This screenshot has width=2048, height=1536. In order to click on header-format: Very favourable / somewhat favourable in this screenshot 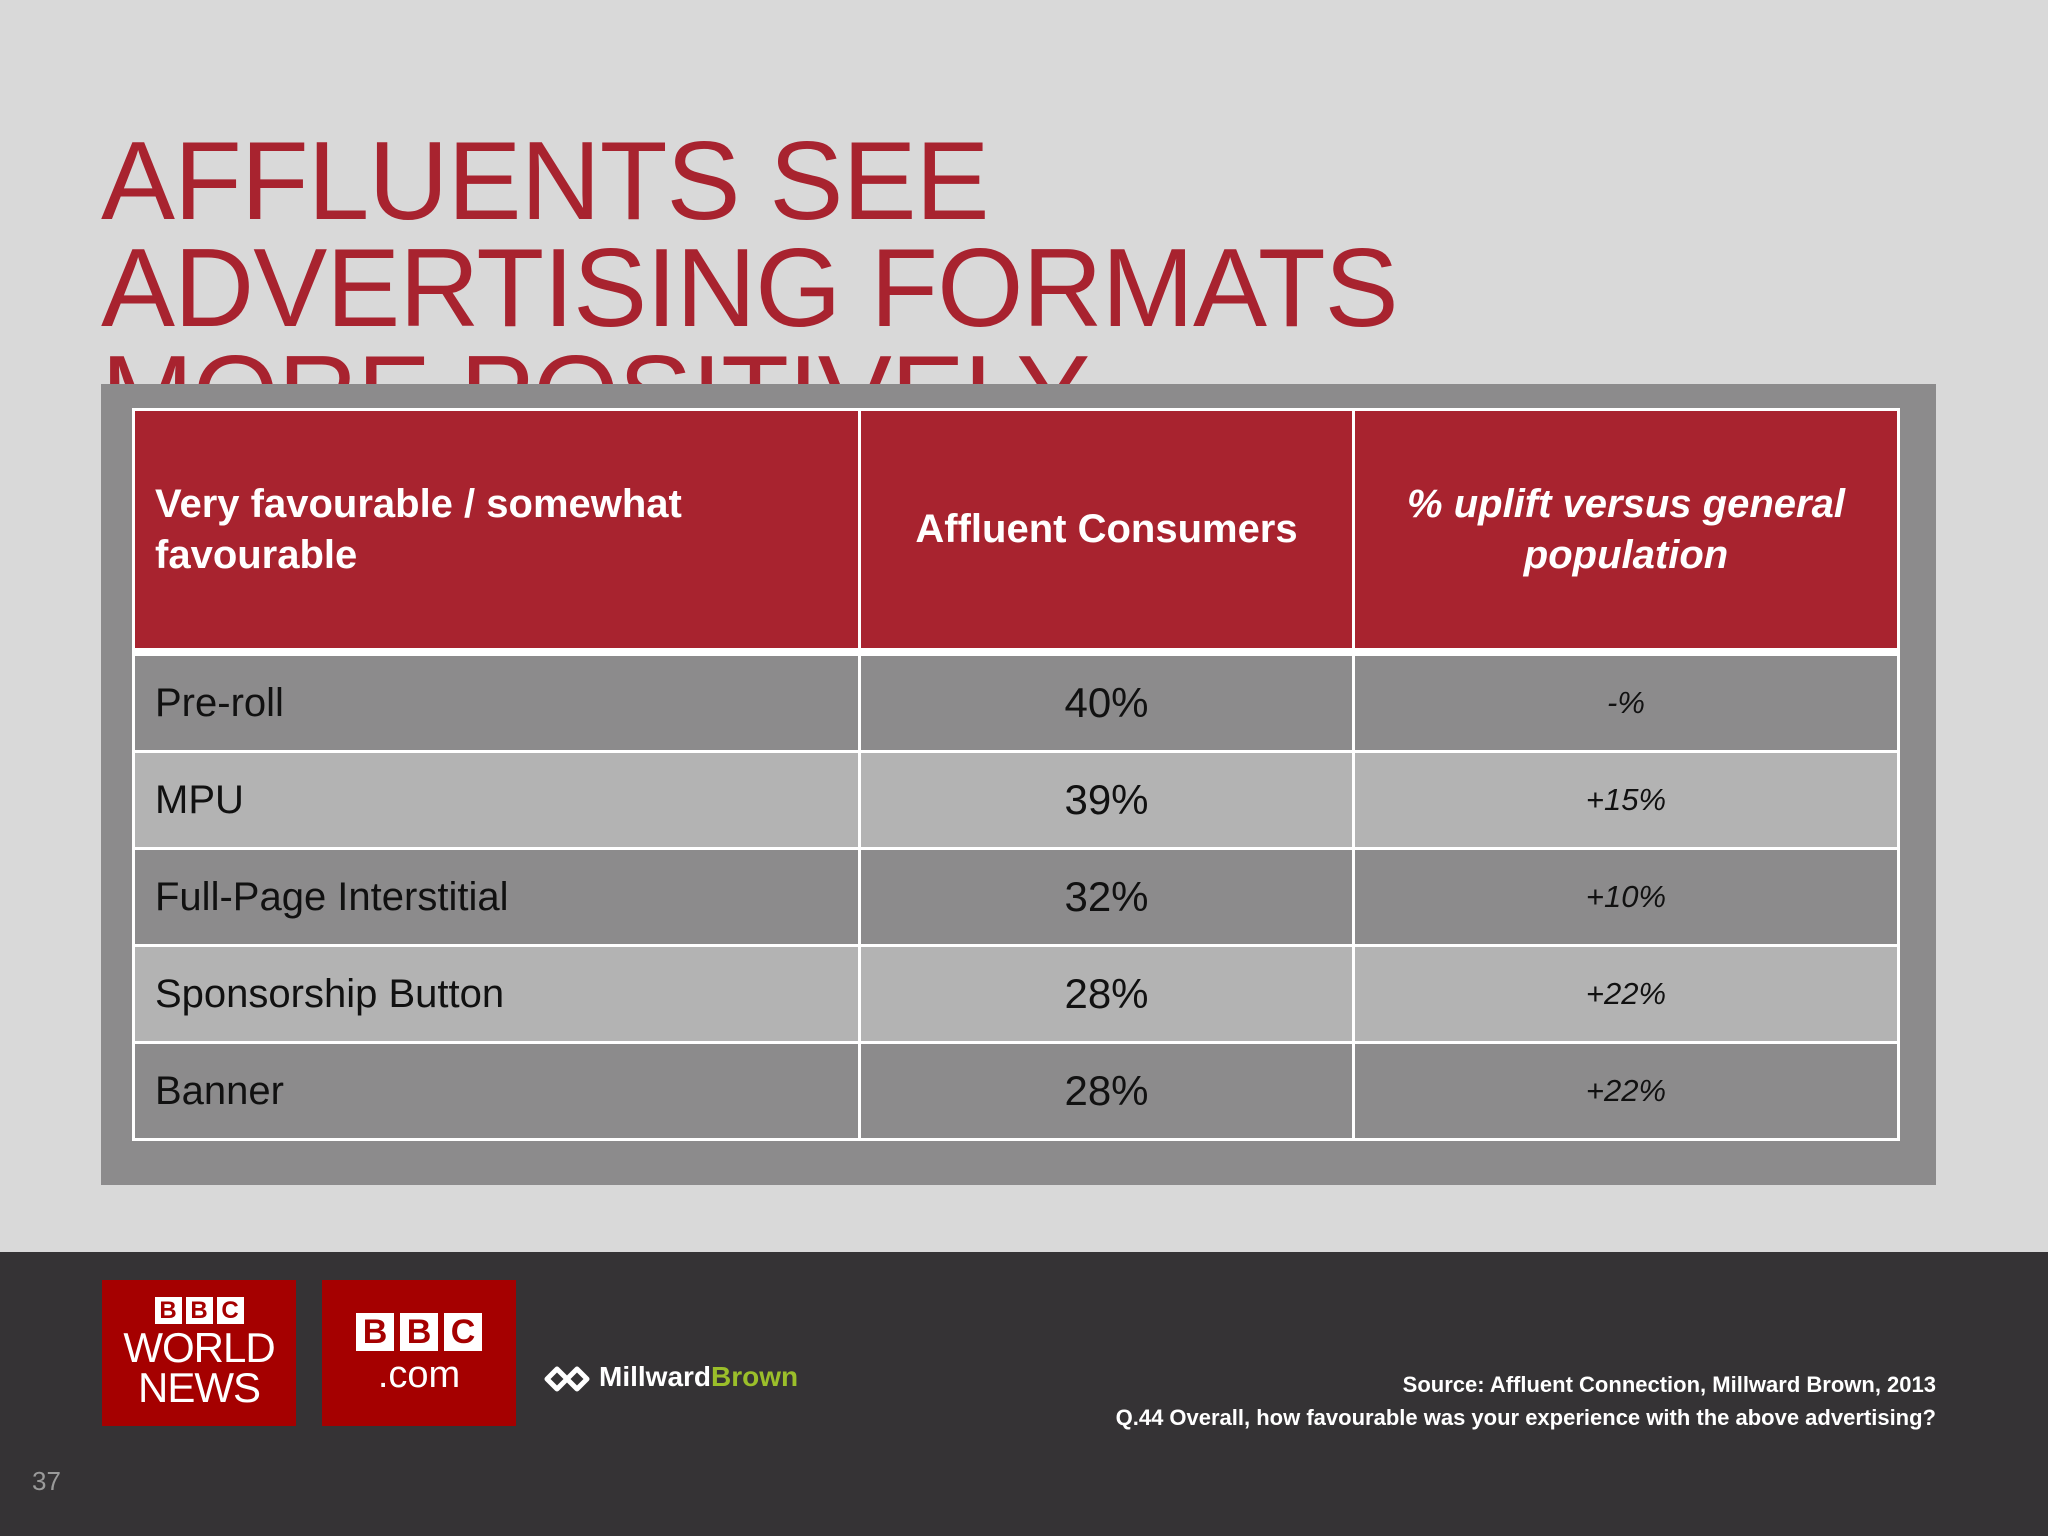, I will do `click(496, 531)`.